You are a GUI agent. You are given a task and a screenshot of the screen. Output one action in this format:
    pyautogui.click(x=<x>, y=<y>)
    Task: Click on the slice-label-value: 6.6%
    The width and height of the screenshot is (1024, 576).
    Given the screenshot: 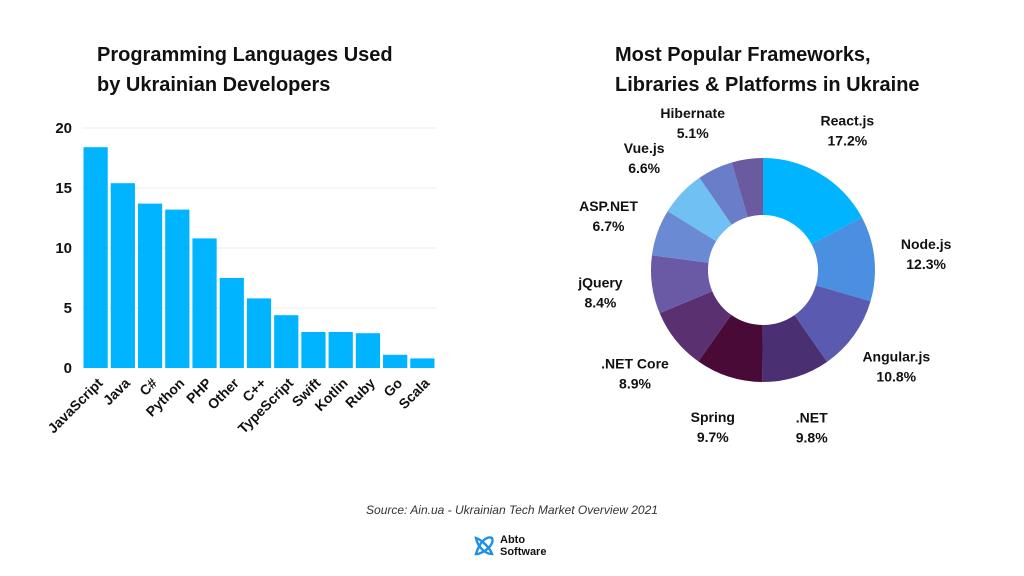 What is the action you would take?
    pyautogui.click(x=644, y=168)
    